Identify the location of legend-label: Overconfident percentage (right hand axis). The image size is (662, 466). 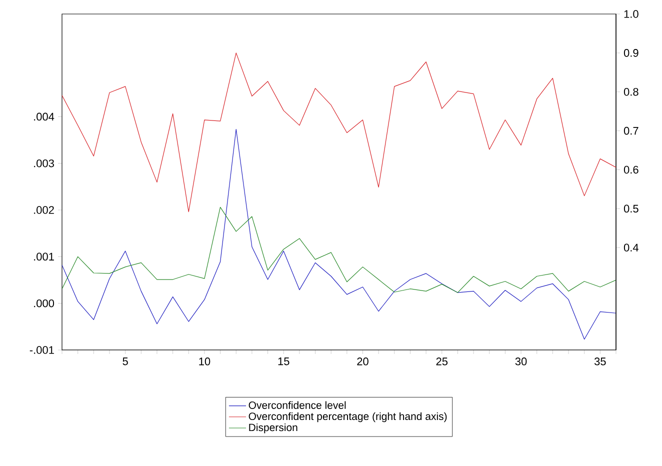
(347, 417).